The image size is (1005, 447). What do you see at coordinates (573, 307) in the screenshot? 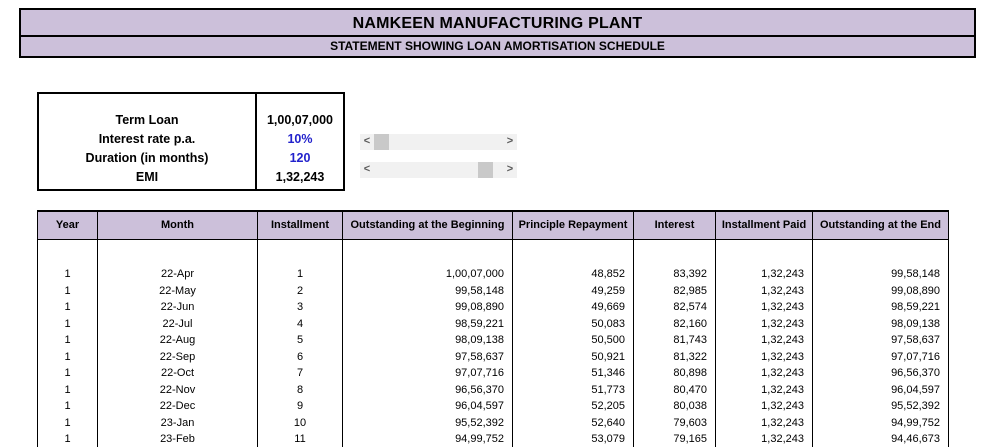
I see `cell-principle-repayment: 49,669` at bounding box center [573, 307].